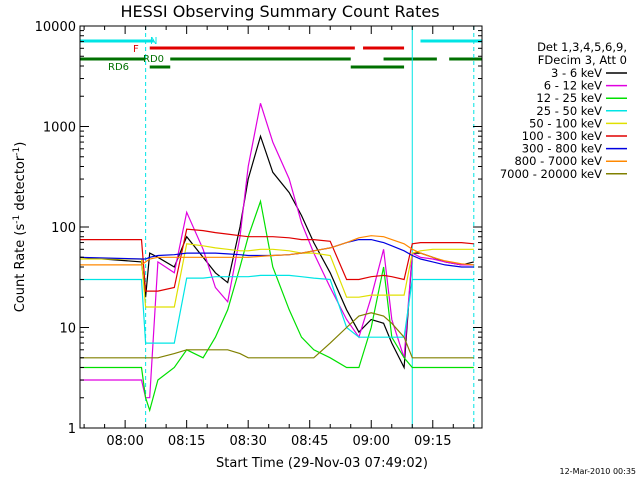 The image size is (640, 480). What do you see at coordinates (20, 268) in the screenshot?
I see `y-axis-label-part1: Count Rate (s` at bounding box center [20, 268].